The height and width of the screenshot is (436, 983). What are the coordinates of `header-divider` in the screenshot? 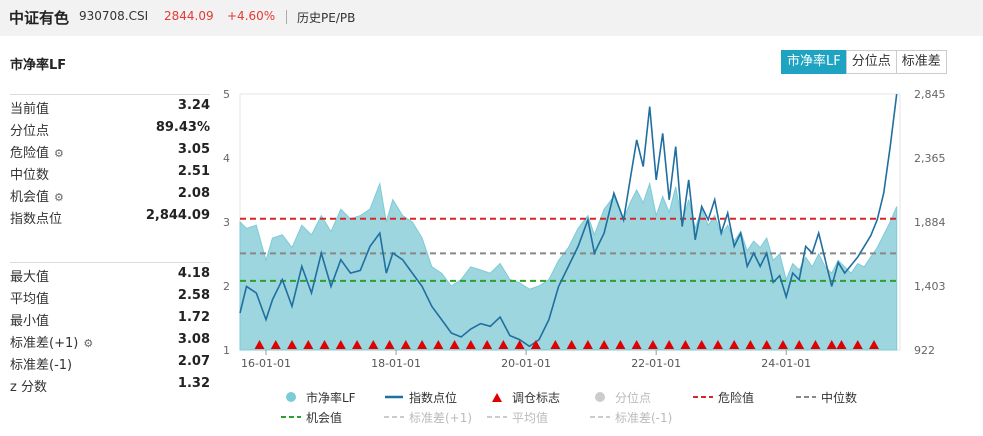 It's located at (286, 17).